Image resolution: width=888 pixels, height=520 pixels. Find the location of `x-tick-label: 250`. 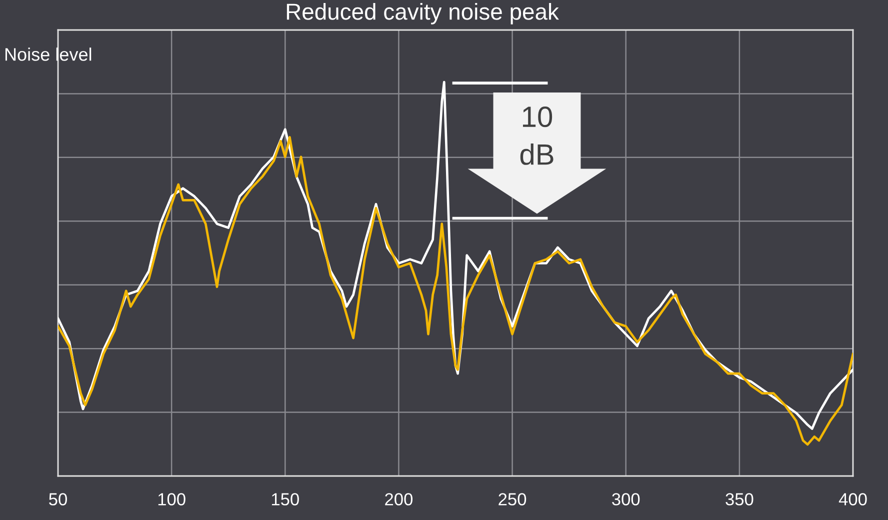

x-tick-label: 250 is located at coordinates (512, 499).